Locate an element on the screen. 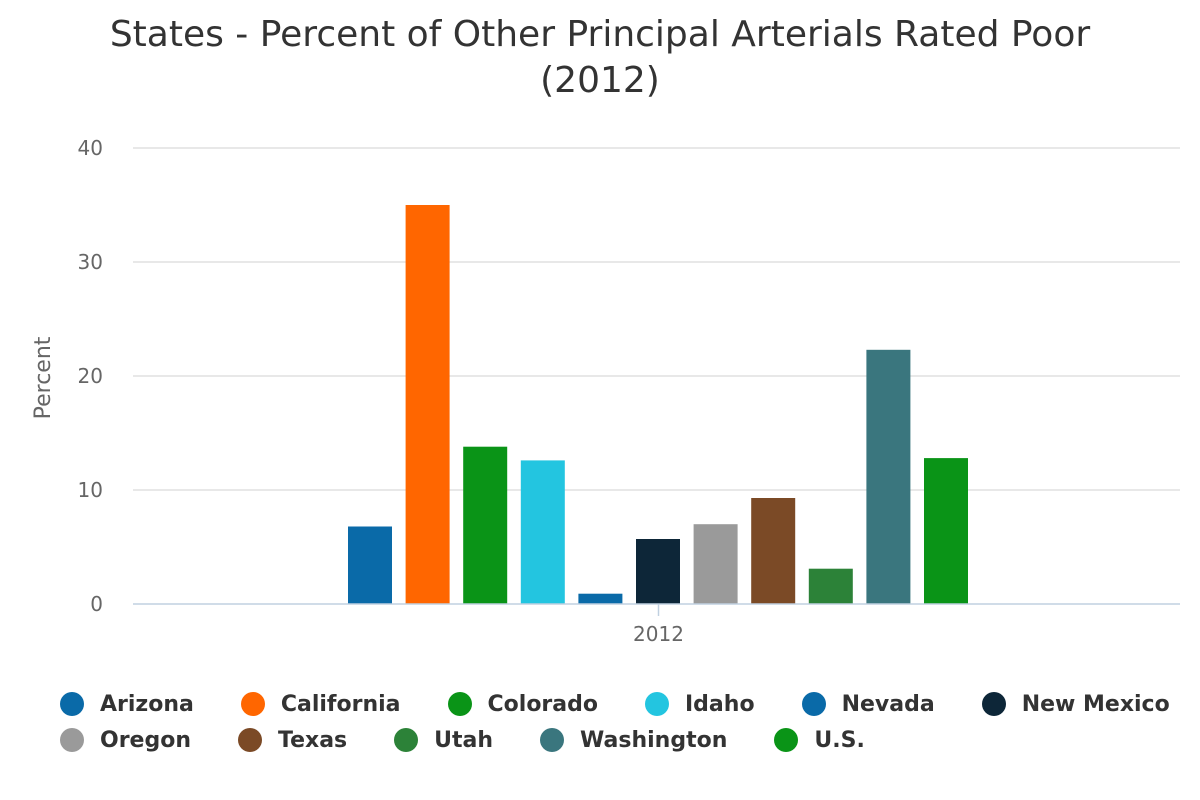 The image size is (1200, 800). y-tick-label: 40 is located at coordinates (90, 148).